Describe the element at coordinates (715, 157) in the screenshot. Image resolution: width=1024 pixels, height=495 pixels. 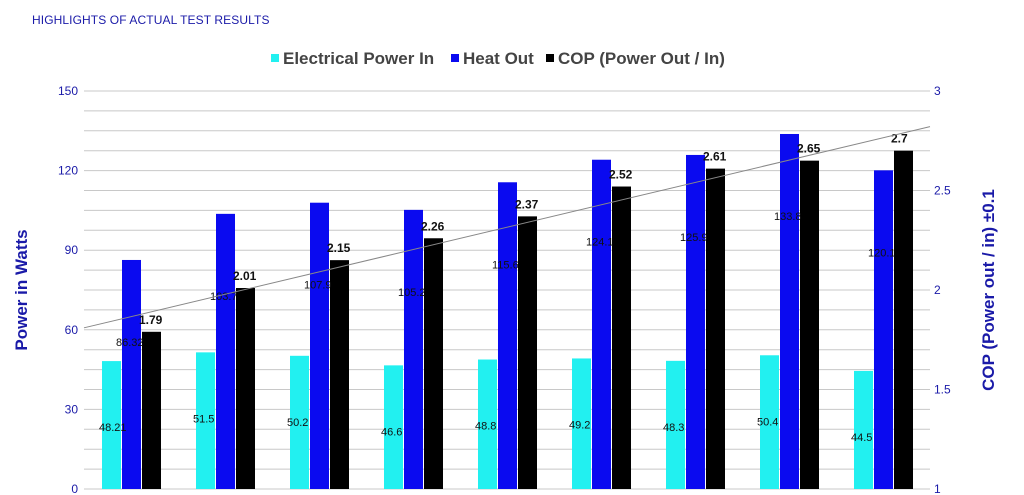
I see `data-label-cop: 2.61` at that location.